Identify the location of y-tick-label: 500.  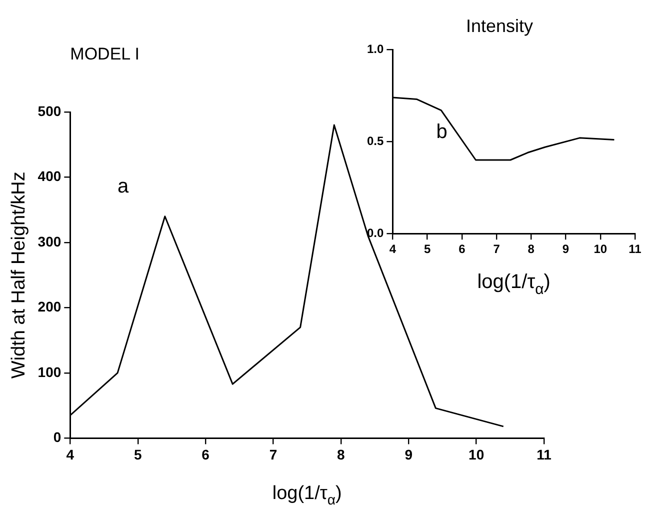
(50, 110).